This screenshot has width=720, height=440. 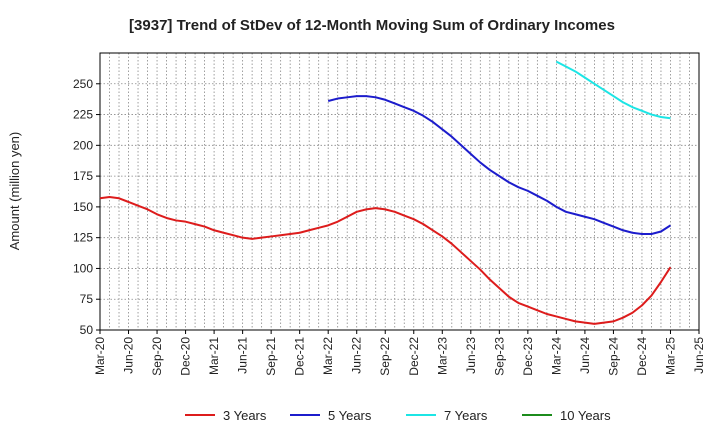 I want to click on y-tick-label: 125, so click(x=83, y=238).